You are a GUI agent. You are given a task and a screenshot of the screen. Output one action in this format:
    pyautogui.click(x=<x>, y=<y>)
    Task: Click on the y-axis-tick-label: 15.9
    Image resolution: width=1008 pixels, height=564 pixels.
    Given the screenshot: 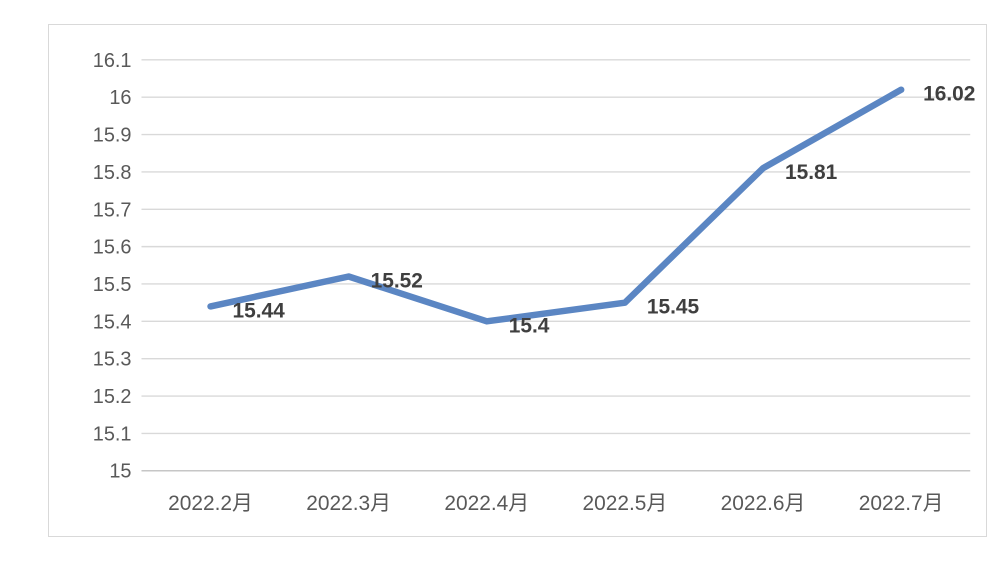 What is the action you would take?
    pyautogui.click(x=112, y=136)
    